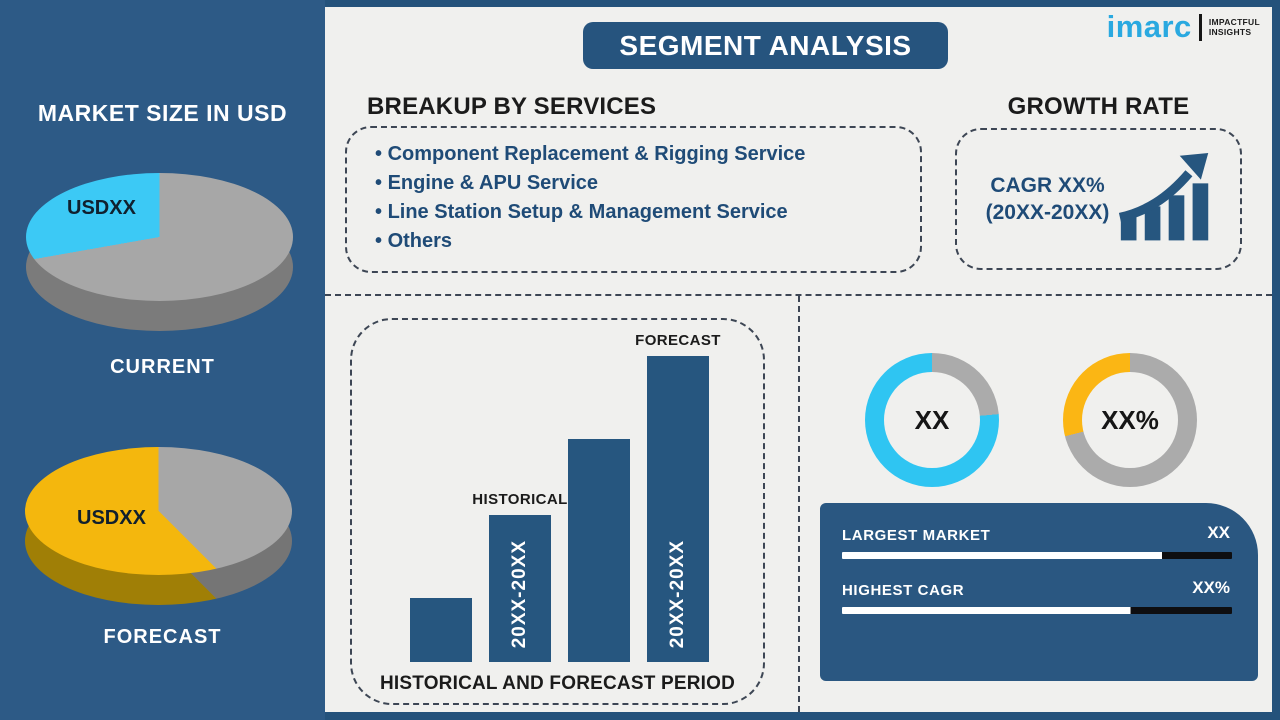 The width and height of the screenshot is (1280, 720). What do you see at coordinates (1047, 185) in the screenshot?
I see `cagr-line1: CAGR XX%` at bounding box center [1047, 185].